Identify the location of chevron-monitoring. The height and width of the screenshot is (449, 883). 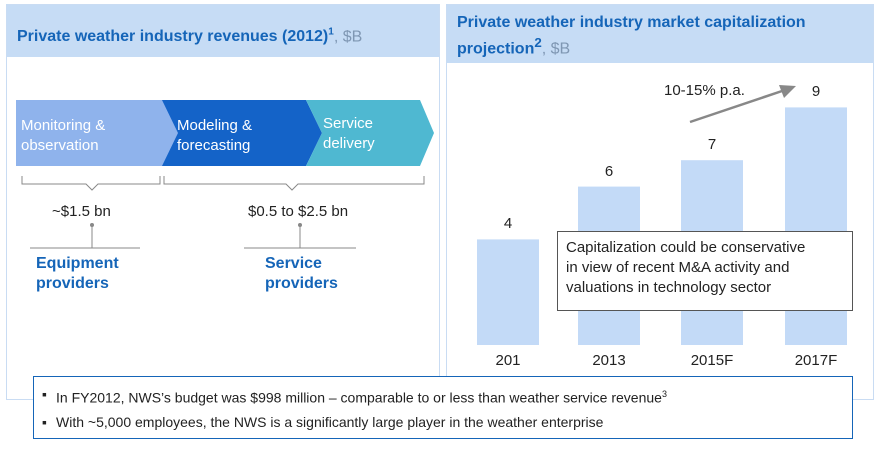
(99, 133).